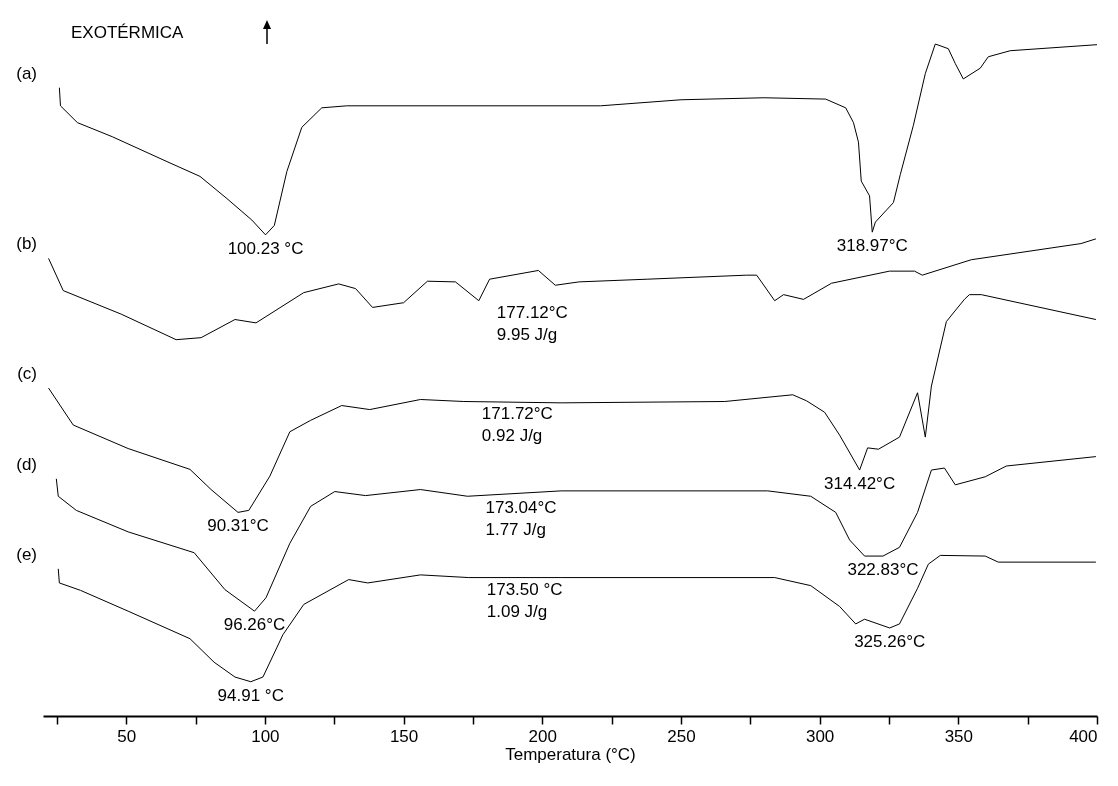 This screenshot has width=1118, height=786. What do you see at coordinates (128, 32) in the screenshot?
I see `chart-title: EXOTÉRMICA` at bounding box center [128, 32].